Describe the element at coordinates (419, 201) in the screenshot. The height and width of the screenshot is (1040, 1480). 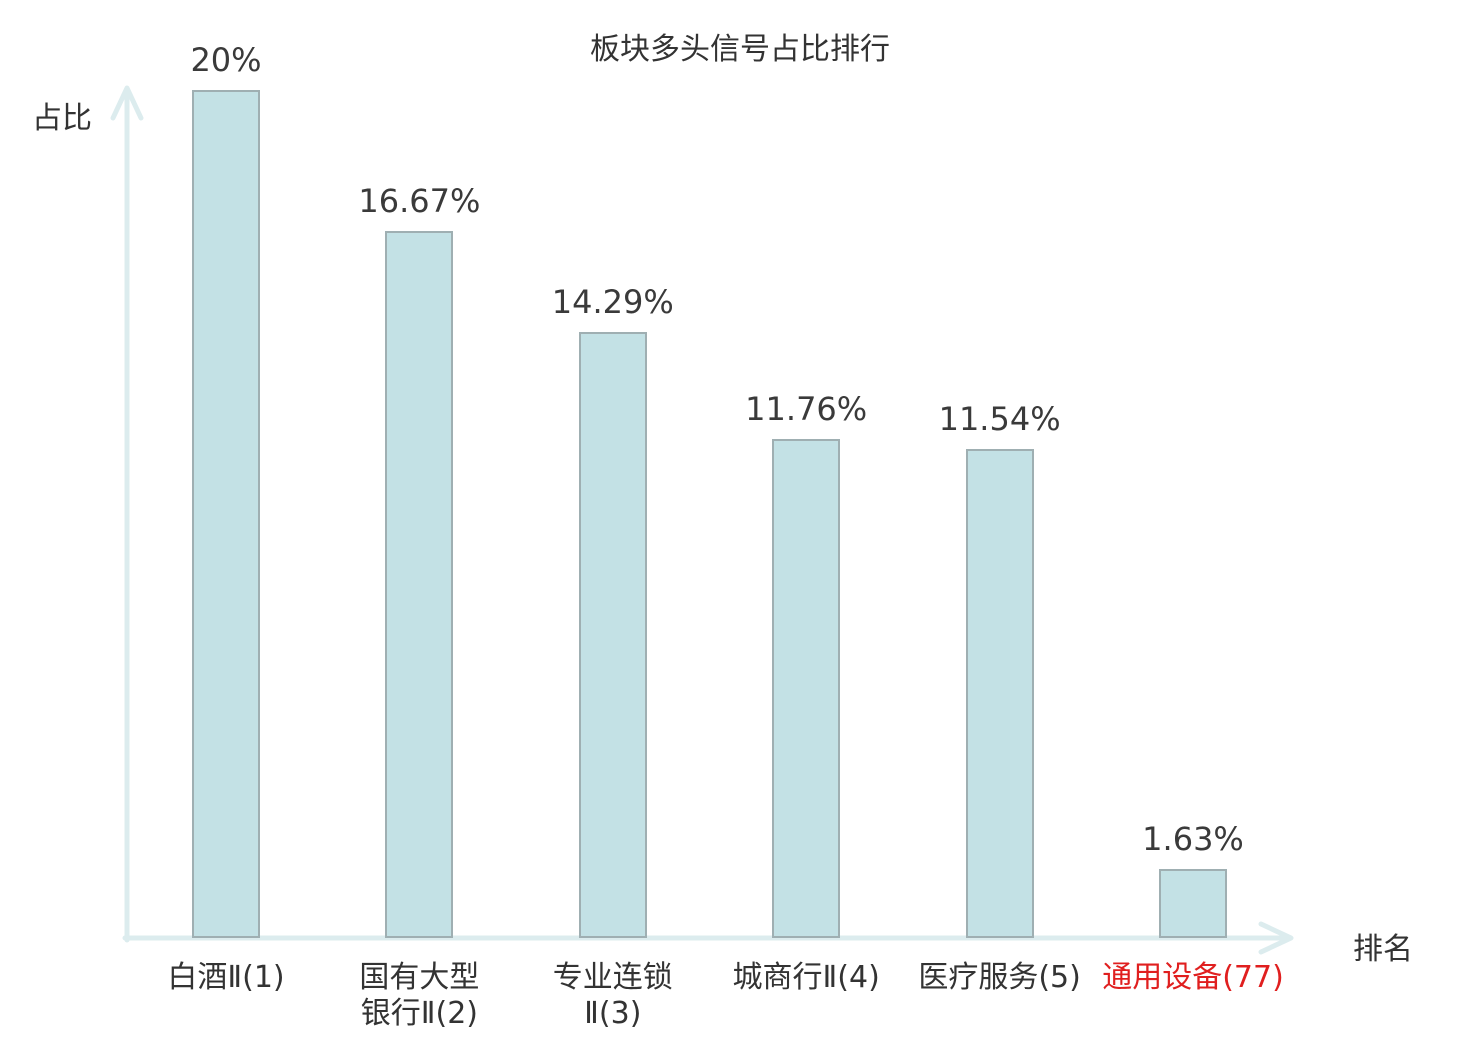
I see `bar-value-label: 16.67%` at that location.